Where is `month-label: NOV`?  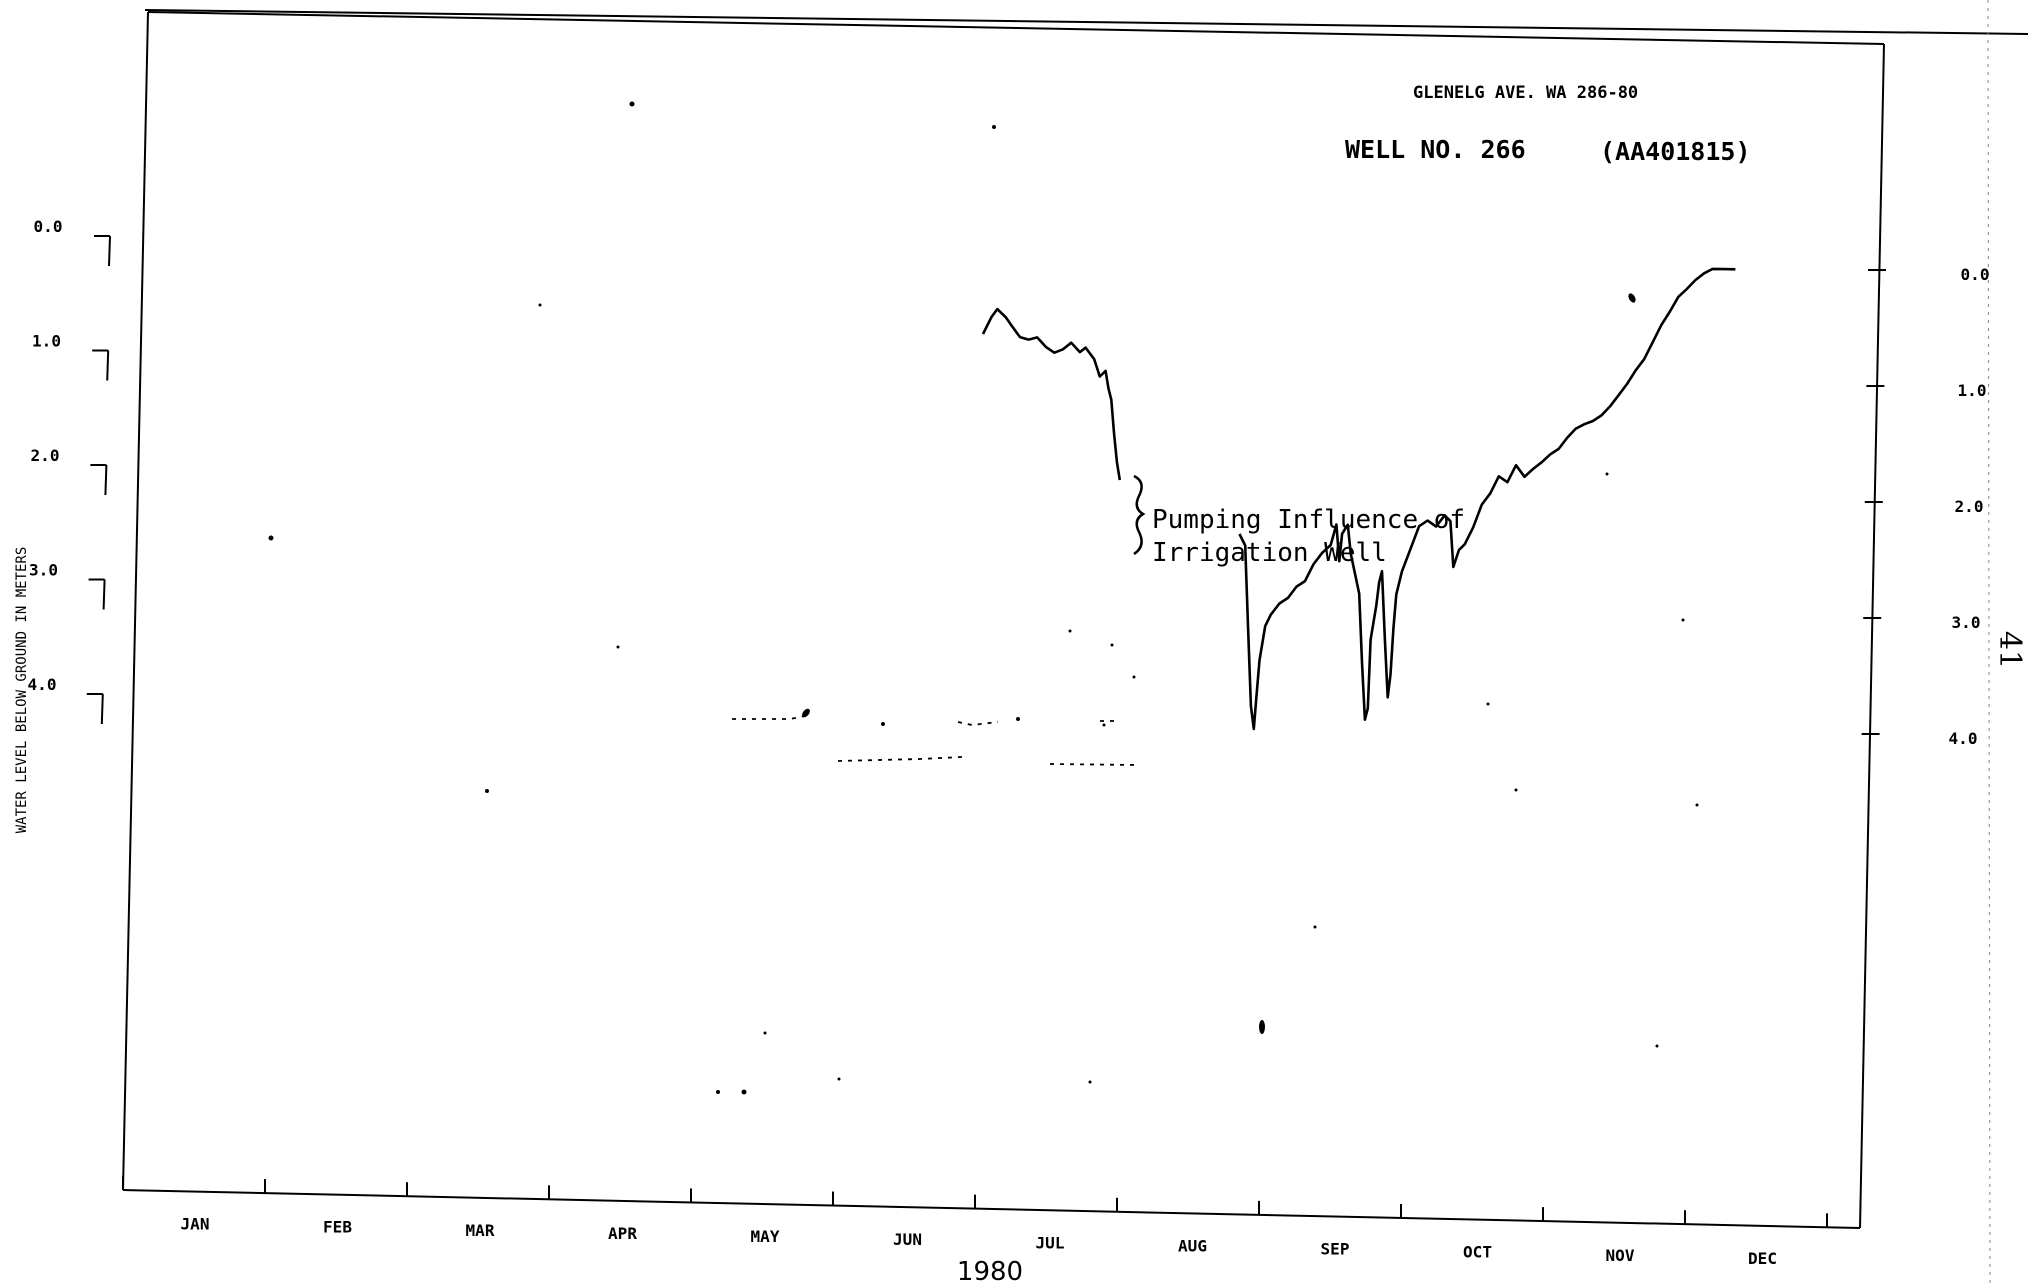
month-label: NOV is located at coordinates (1620, 1255).